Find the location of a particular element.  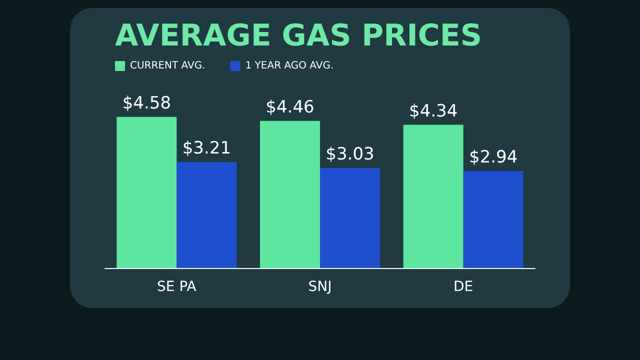

x-tick-label: DE is located at coordinates (464, 287).